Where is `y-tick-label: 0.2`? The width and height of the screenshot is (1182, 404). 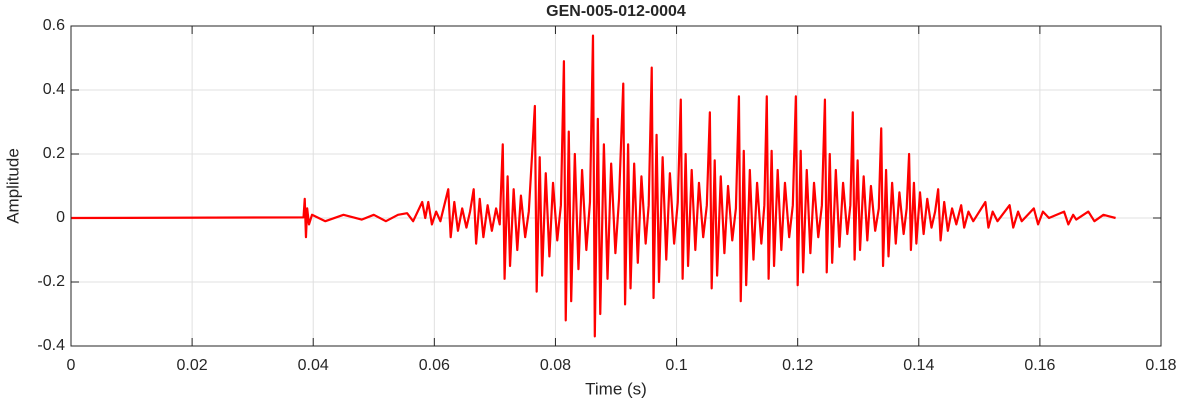 y-tick-label: 0.2 is located at coordinates (54, 153).